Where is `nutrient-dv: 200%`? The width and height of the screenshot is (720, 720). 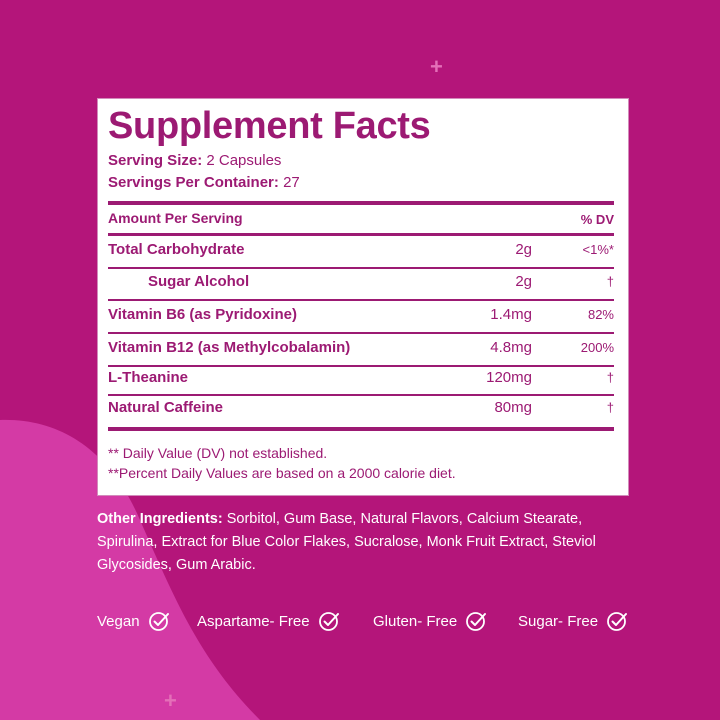 nutrient-dv: 200% is located at coordinates (597, 347).